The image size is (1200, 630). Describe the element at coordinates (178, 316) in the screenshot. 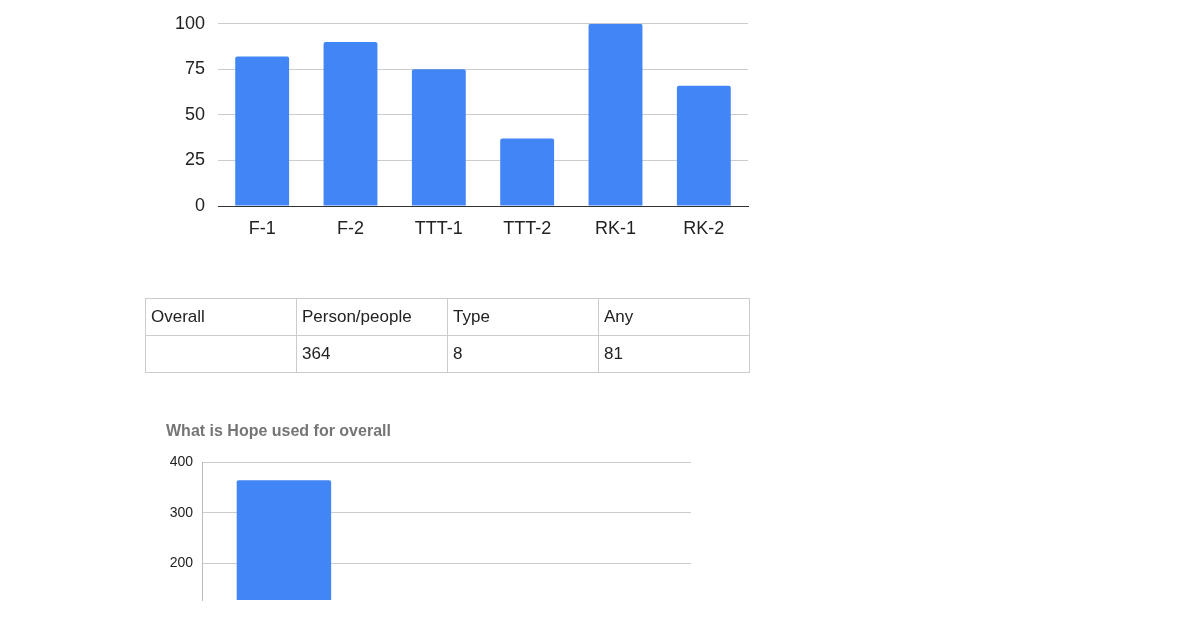

I see `text: Overall` at that location.